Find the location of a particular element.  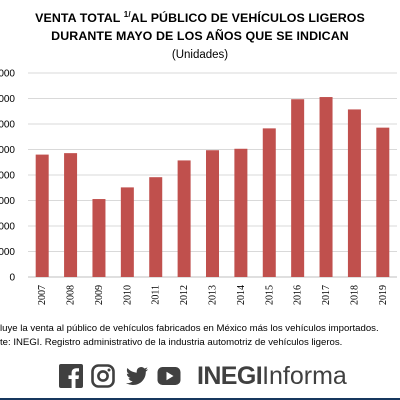

title-text-start: VENTA TOTAL is located at coordinates (78, 18).